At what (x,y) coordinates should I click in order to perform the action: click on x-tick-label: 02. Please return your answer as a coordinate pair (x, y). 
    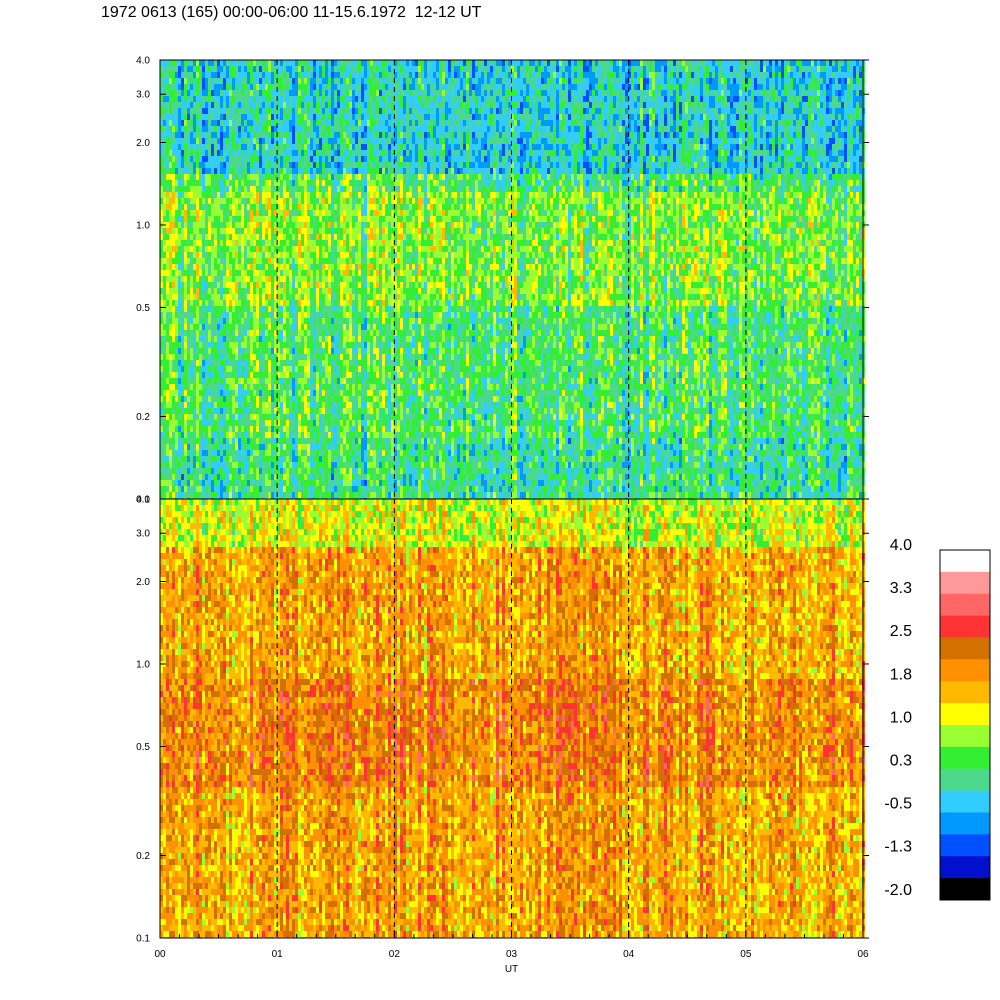
    Looking at the image, I should click on (395, 954).